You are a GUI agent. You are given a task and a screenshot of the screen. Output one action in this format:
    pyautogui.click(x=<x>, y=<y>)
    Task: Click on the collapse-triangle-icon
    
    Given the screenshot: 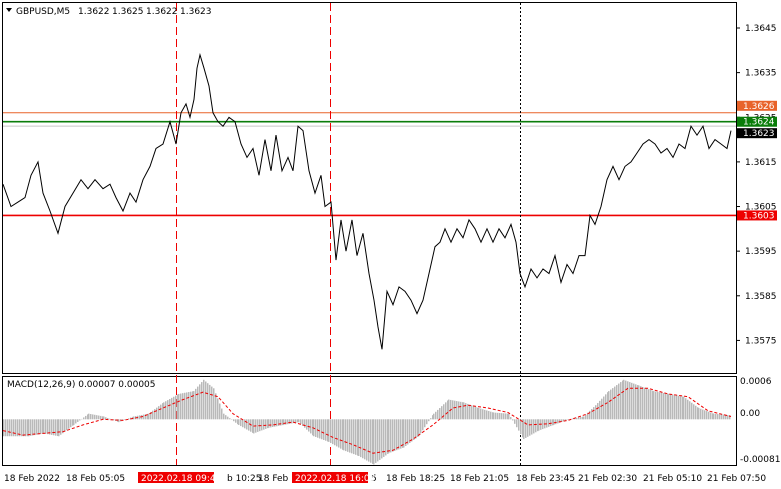 What is the action you would take?
    pyautogui.click(x=9, y=10)
    